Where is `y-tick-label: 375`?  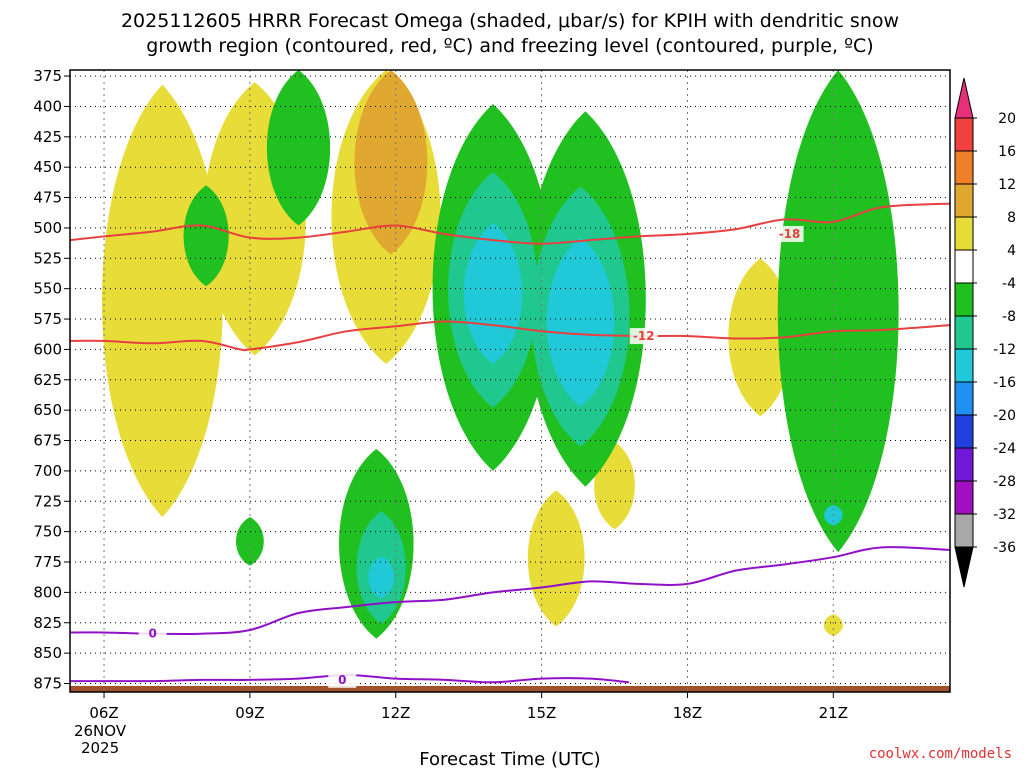
y-tick-label: 375 is located at coordinates (47, 76).